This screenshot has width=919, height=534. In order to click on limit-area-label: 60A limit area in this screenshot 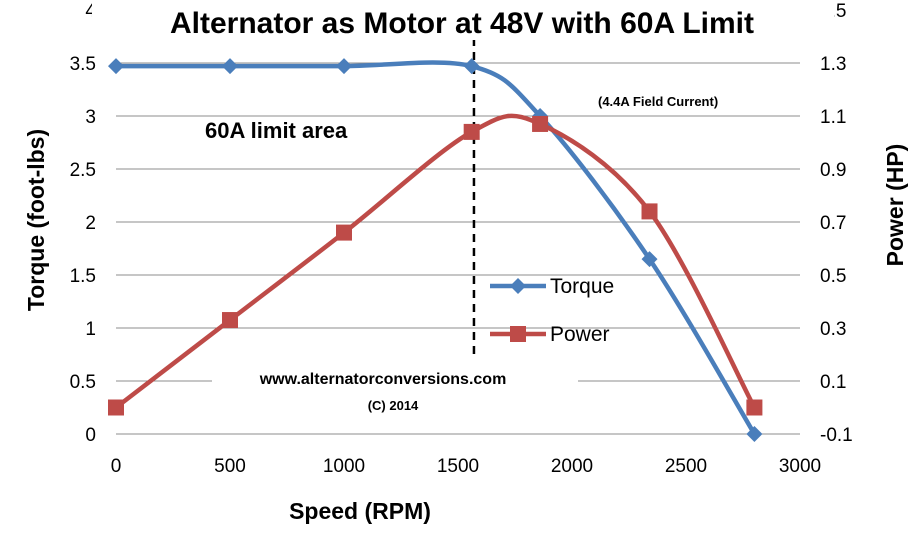, I will do `click(276, 130)`.